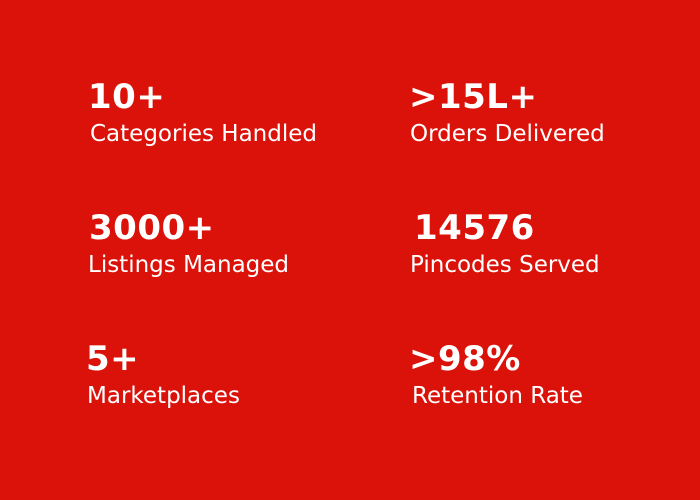  What do you see at coordinates (497, 396) in the screenshot?
I see `stat-label: Retention Rate` at bounding box center [497, 396].